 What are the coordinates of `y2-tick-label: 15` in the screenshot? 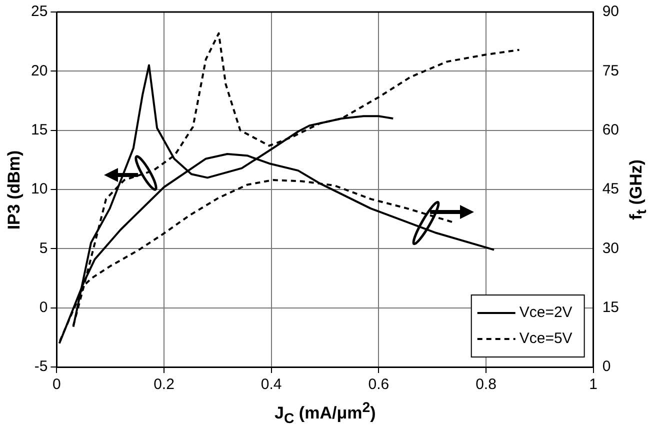 It's located at (611, 307).